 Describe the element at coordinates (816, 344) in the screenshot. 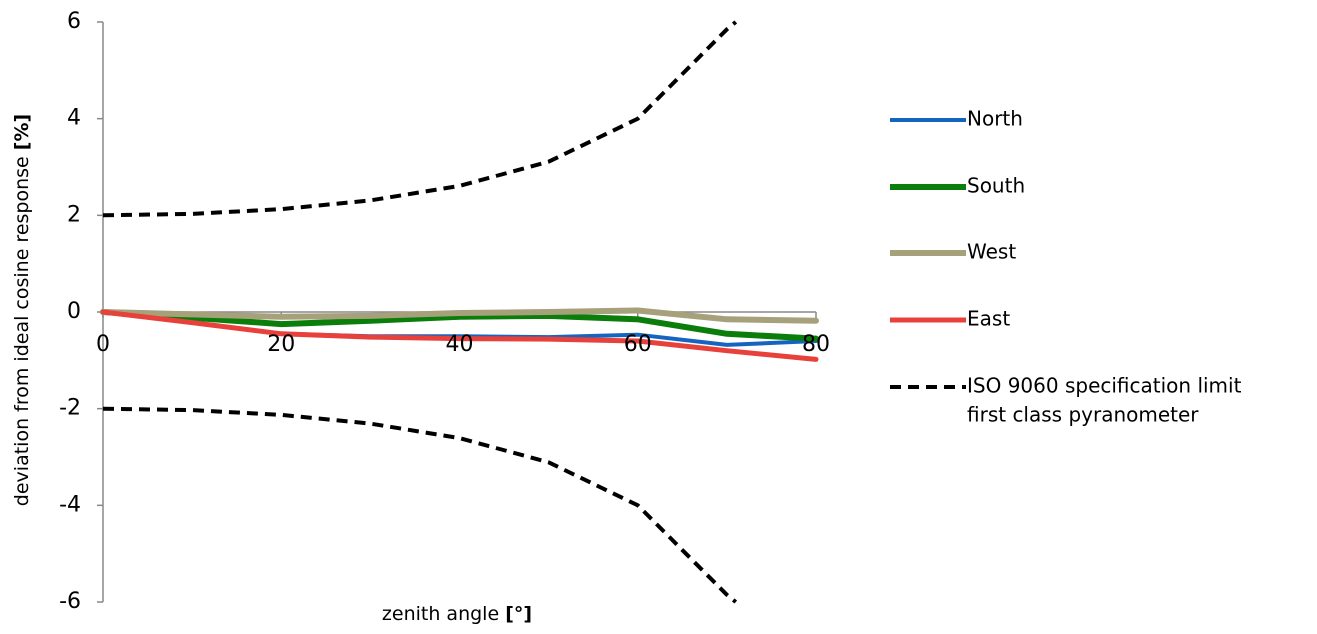

I see `x-tick-label: 80` at that location.